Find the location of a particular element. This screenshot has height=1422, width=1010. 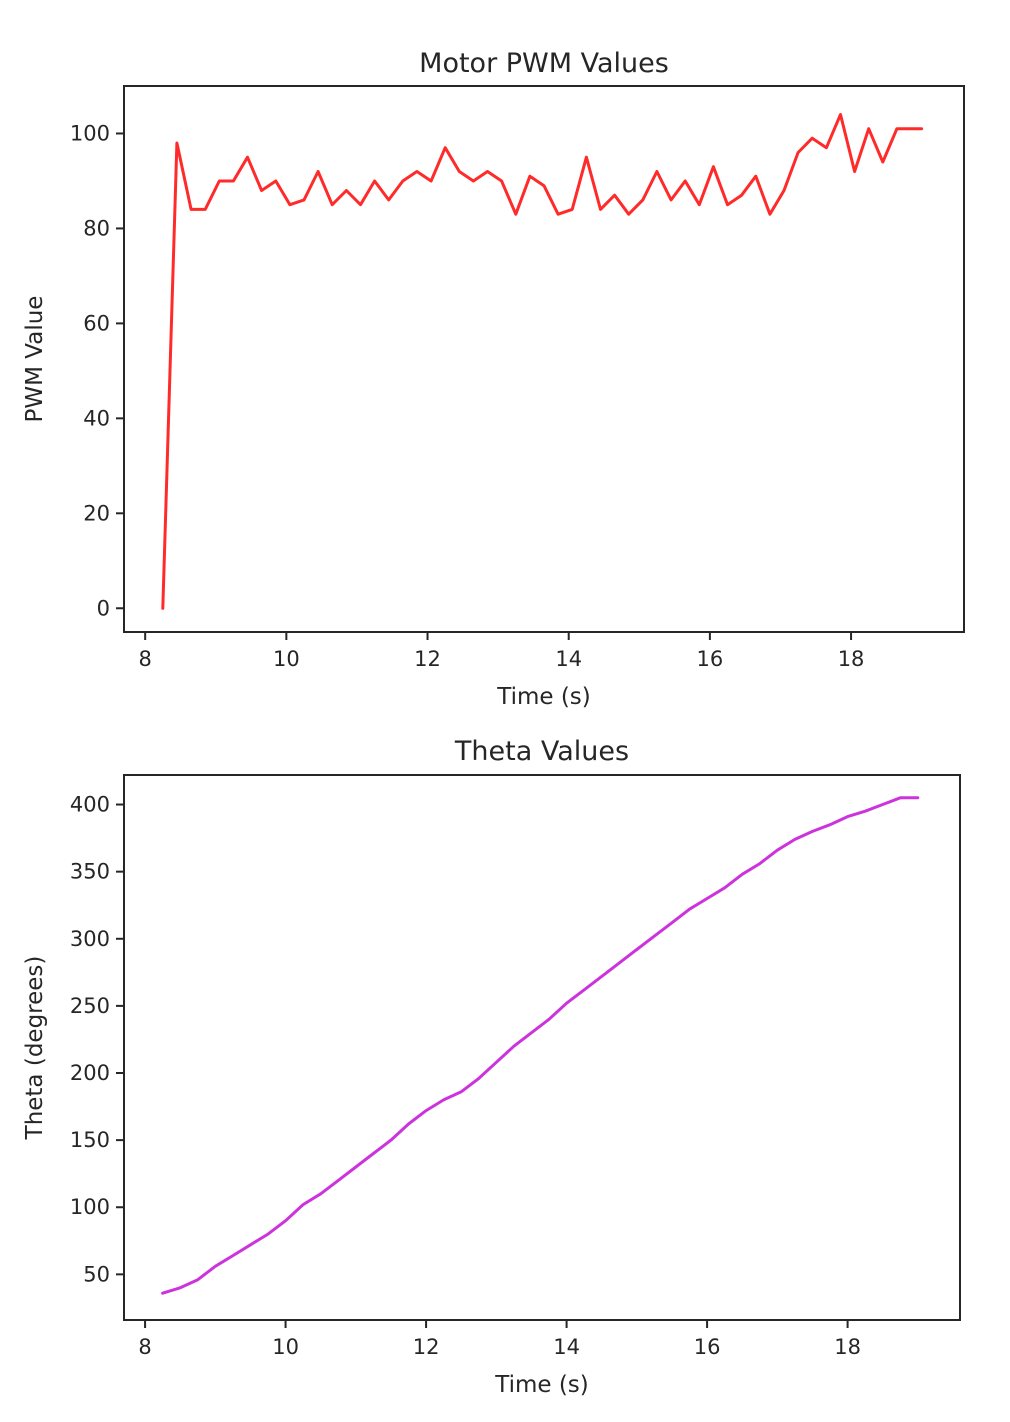

theta-x-tick-label-12: 12 is located at coordinates (426, 1347).